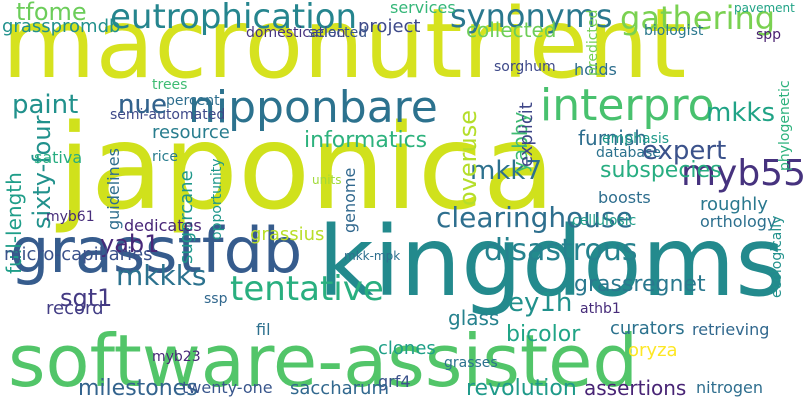 This screenshot has width=808, height=404. Describe the element at coordinates (394, 381) in the screenshot. I see `cloud-word: grf4` at that location.